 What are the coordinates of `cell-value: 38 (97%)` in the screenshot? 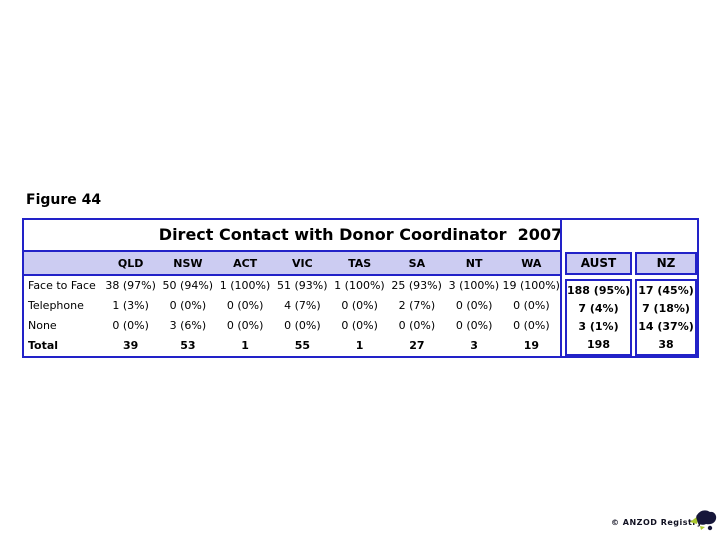 It's located at (130, 285).